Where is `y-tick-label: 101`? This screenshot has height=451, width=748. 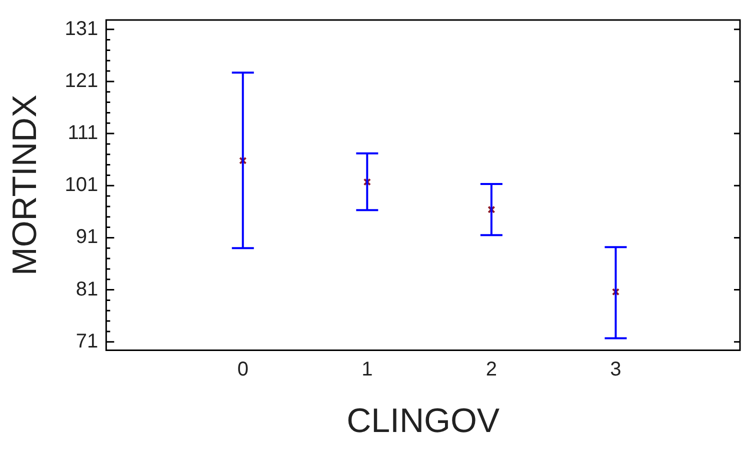 y-tick-label: 101 is located at coordinates (81, 185).